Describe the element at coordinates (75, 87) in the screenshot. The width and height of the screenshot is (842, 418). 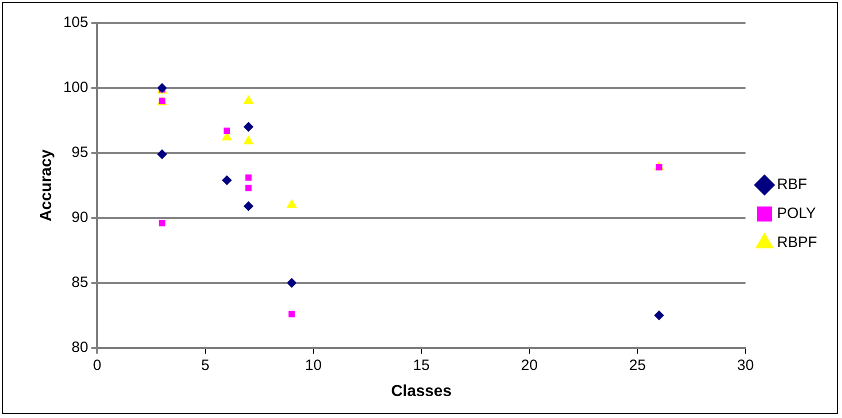
I see `y-tick-label: 100` at that location.